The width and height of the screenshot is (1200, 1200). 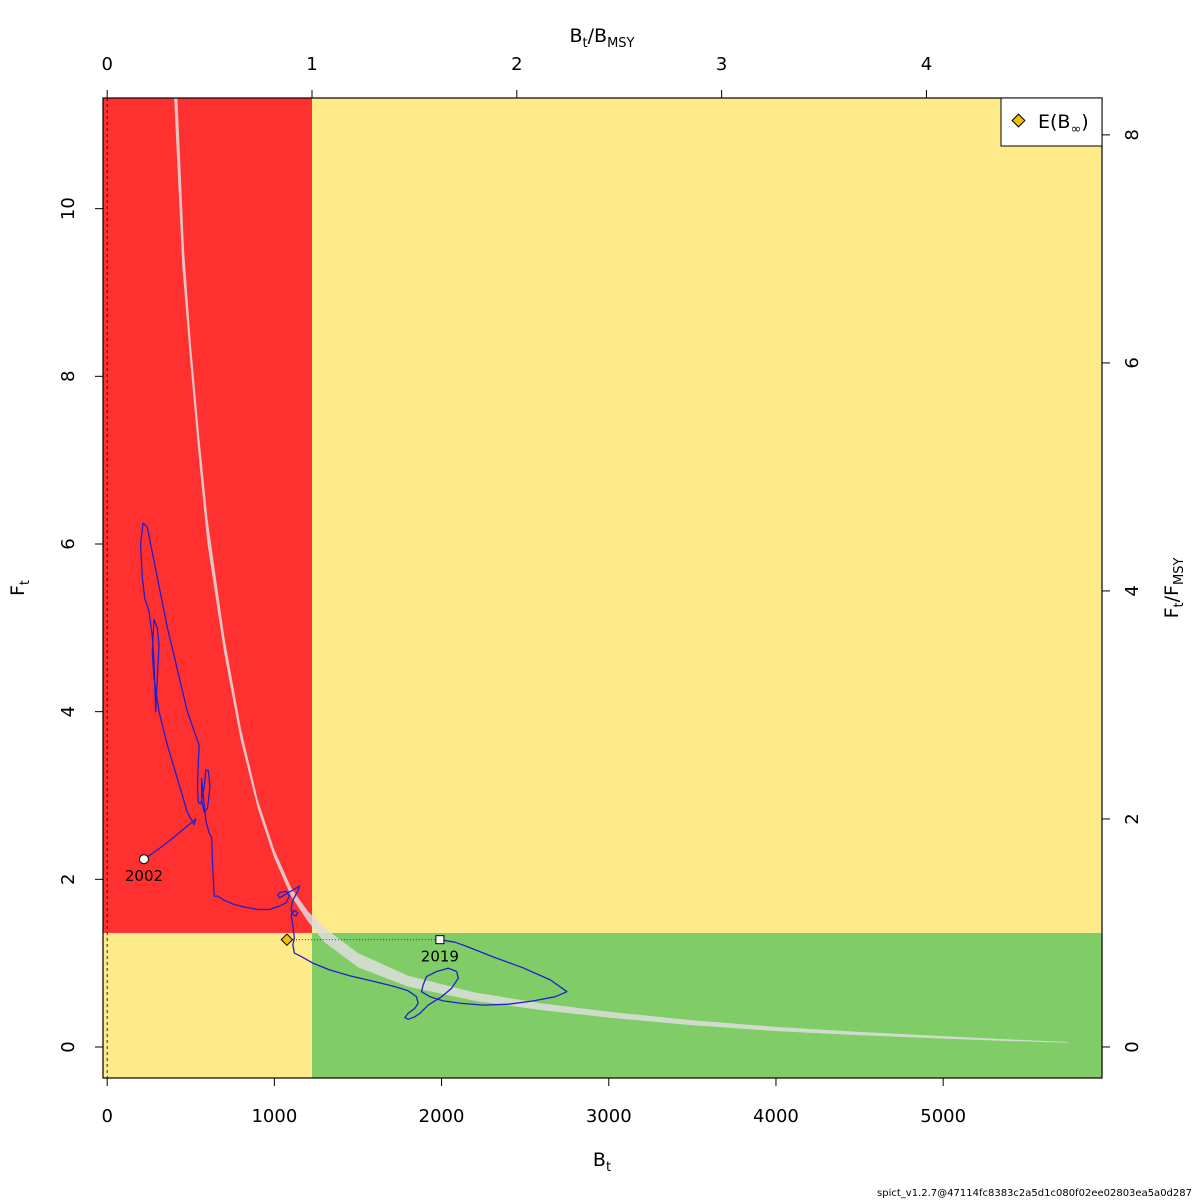 I want to click on equilibrium-point, so click(x=287, y=940).